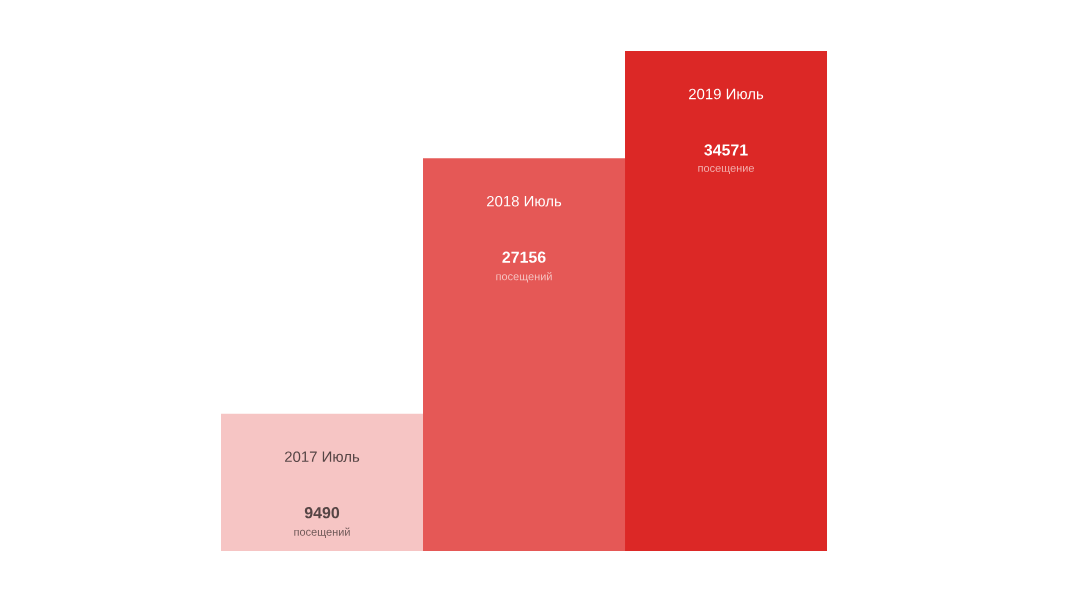 The height and width of the screenshot is (611, 1079). I want to click on annotation: посещение, so click(726, 170).